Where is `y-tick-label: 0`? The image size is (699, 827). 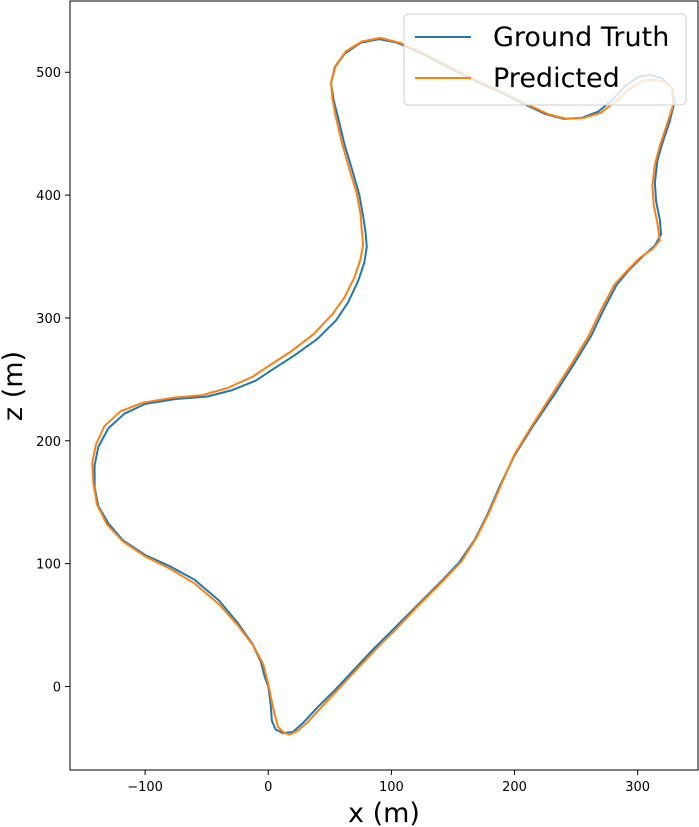
y-tick-label: 0 is located at coordinates (57, 687).